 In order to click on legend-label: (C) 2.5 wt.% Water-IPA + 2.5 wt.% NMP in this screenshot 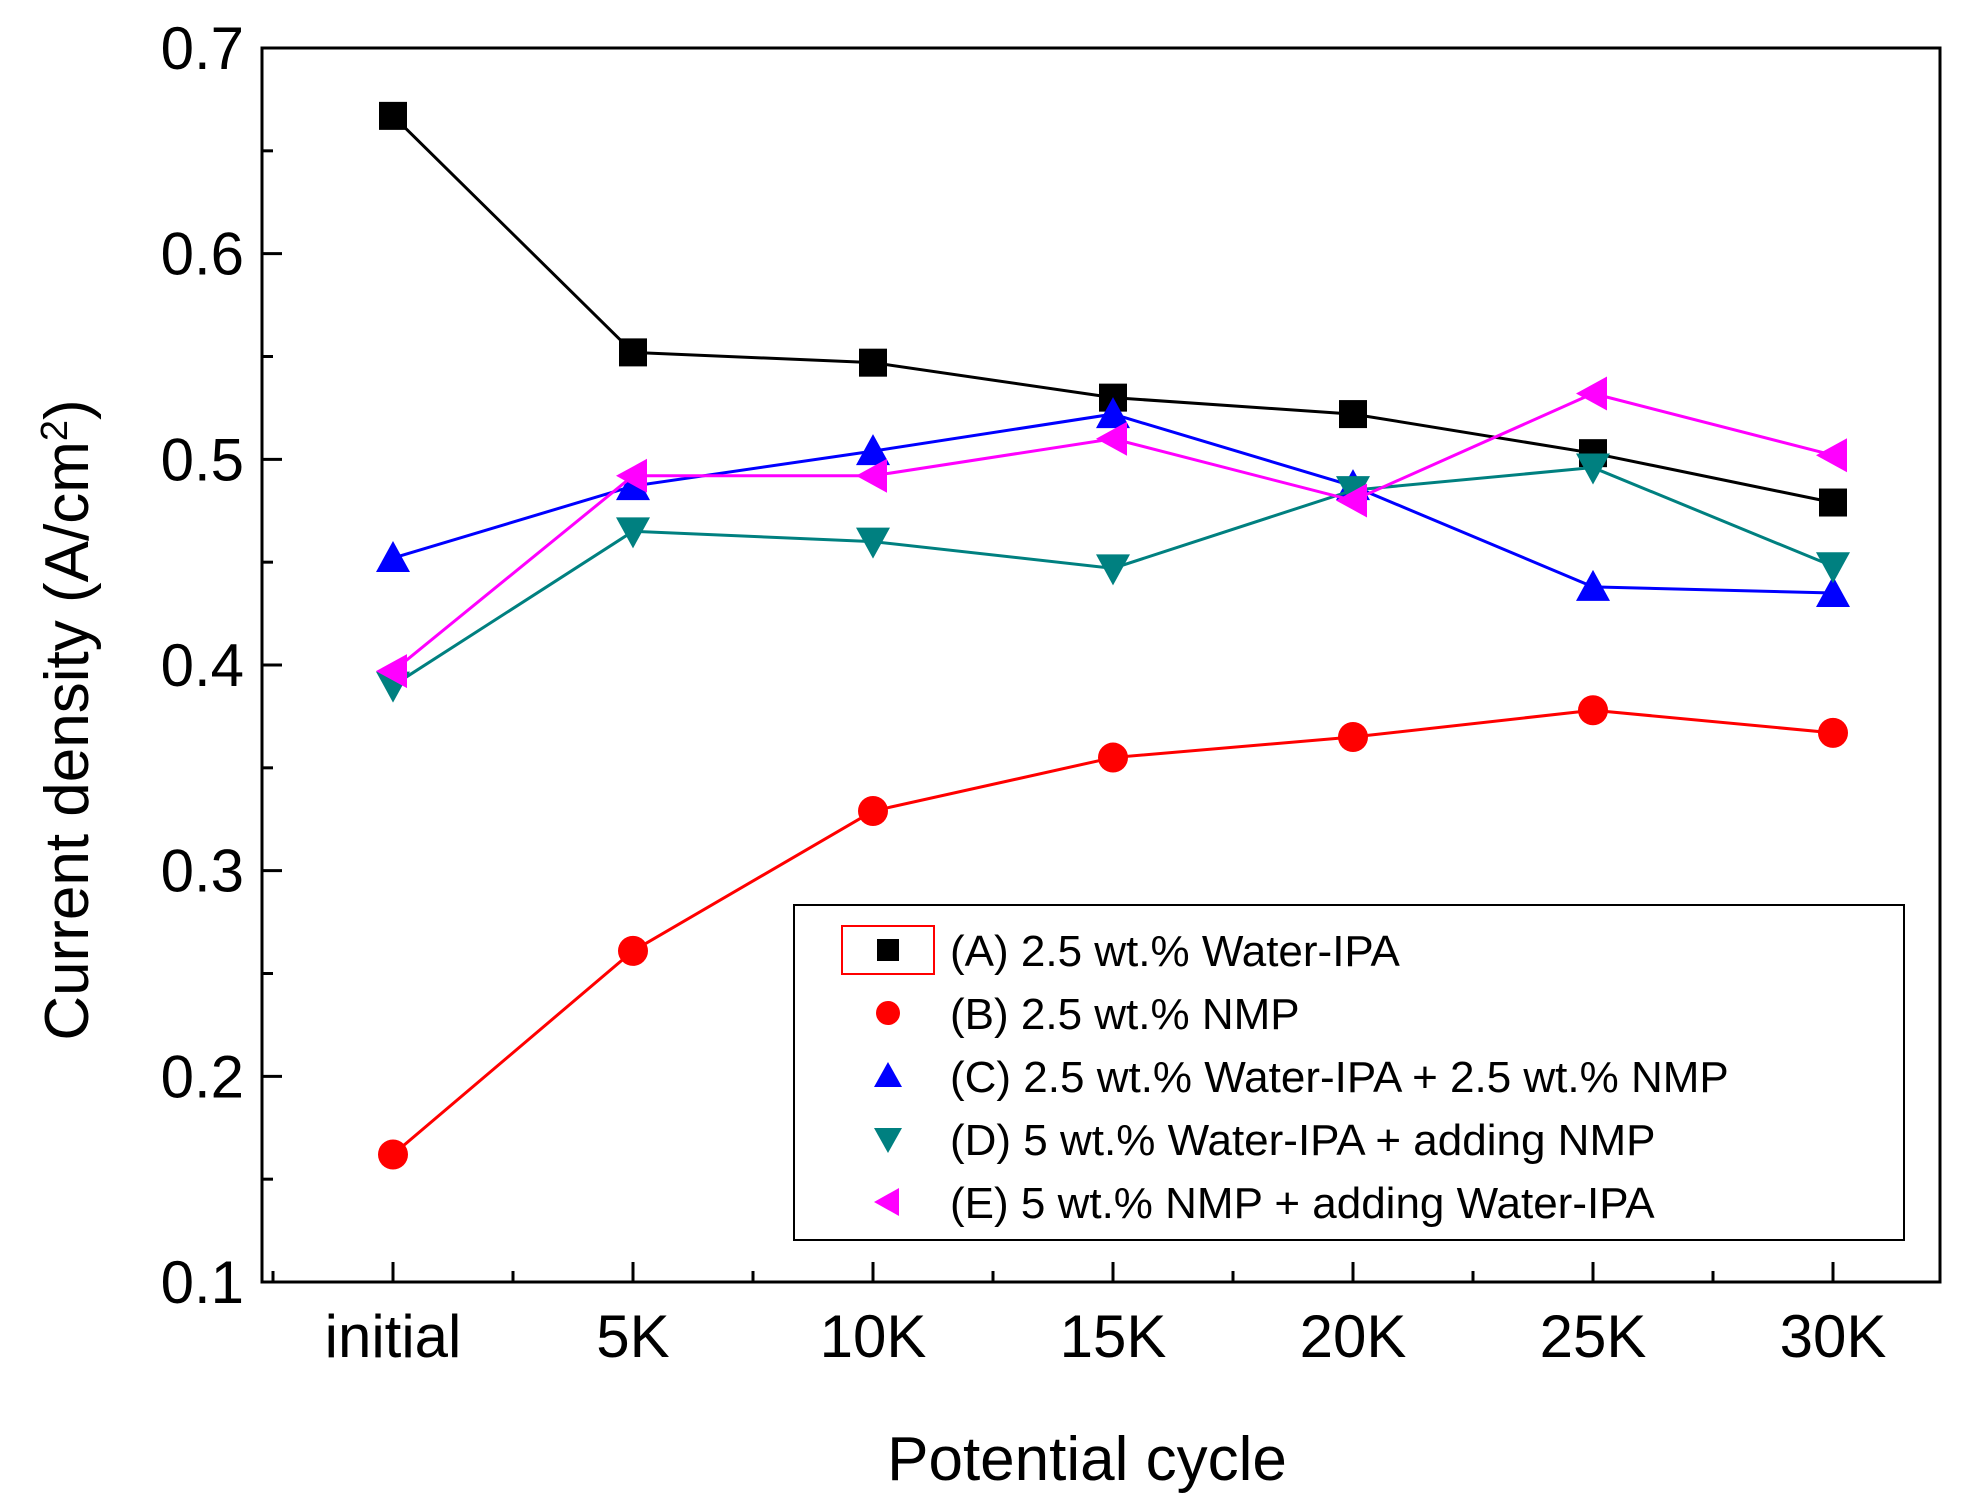, I will do `click(1339, 1077)`.